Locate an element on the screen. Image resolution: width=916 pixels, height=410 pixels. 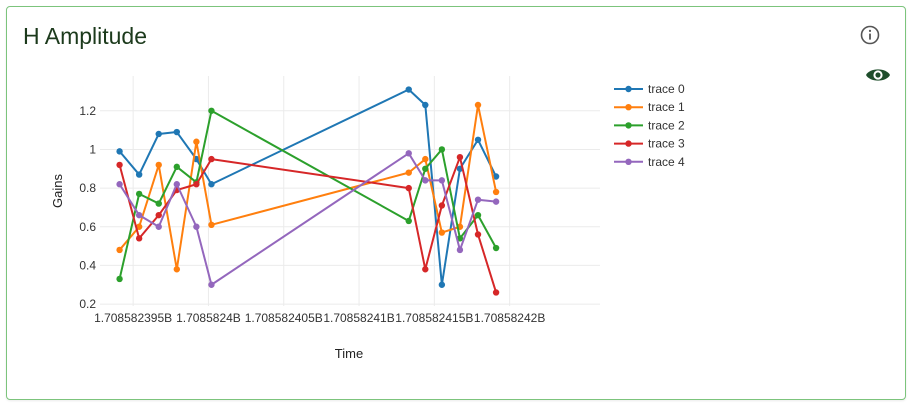
x-tick-label: 1.708582405B is located at coordinates (284, 318).